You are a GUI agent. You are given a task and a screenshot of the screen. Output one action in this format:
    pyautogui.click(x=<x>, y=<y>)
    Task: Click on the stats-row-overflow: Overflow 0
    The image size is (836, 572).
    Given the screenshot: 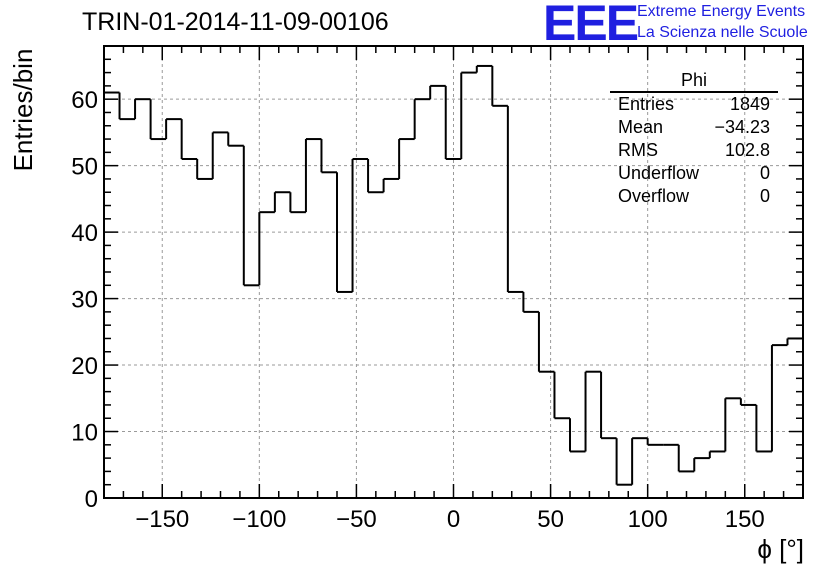 What is the action you would take?
    pyautogui.click(x=694, y=196)
    